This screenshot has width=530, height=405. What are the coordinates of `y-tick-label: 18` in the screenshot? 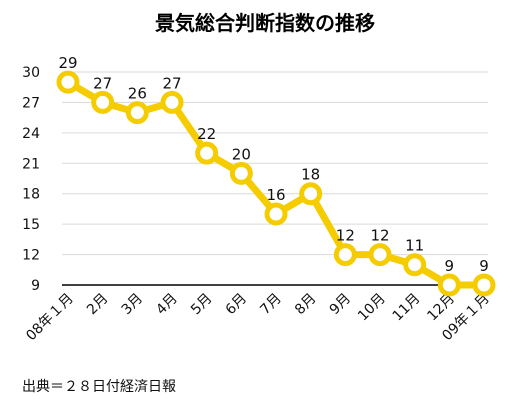 It's located at (31, 195).